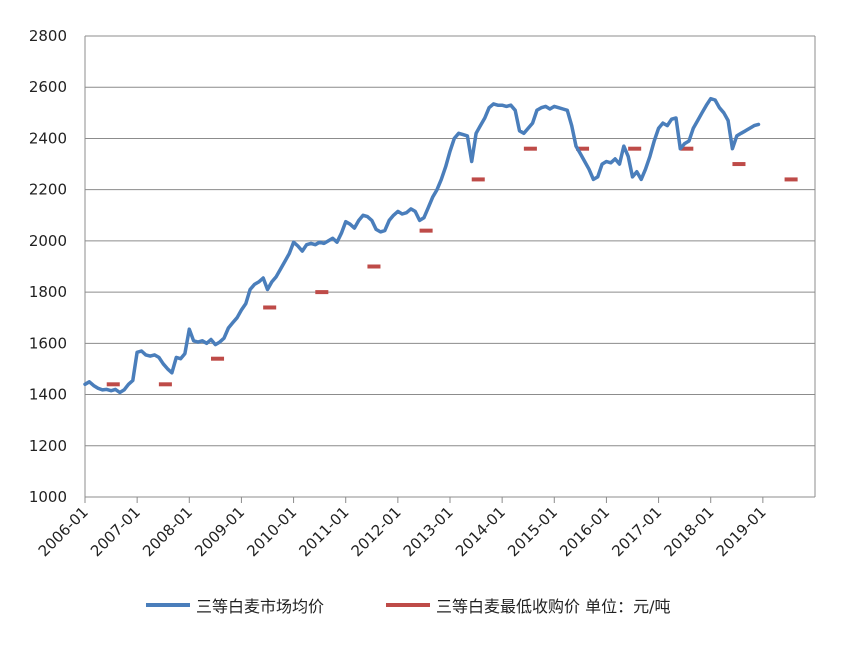 This screenshot has height=649, width=855. Describe the element at coordinates (115, 531) in the screenshot. I see `x-tick-label: 2007-01` at that location.